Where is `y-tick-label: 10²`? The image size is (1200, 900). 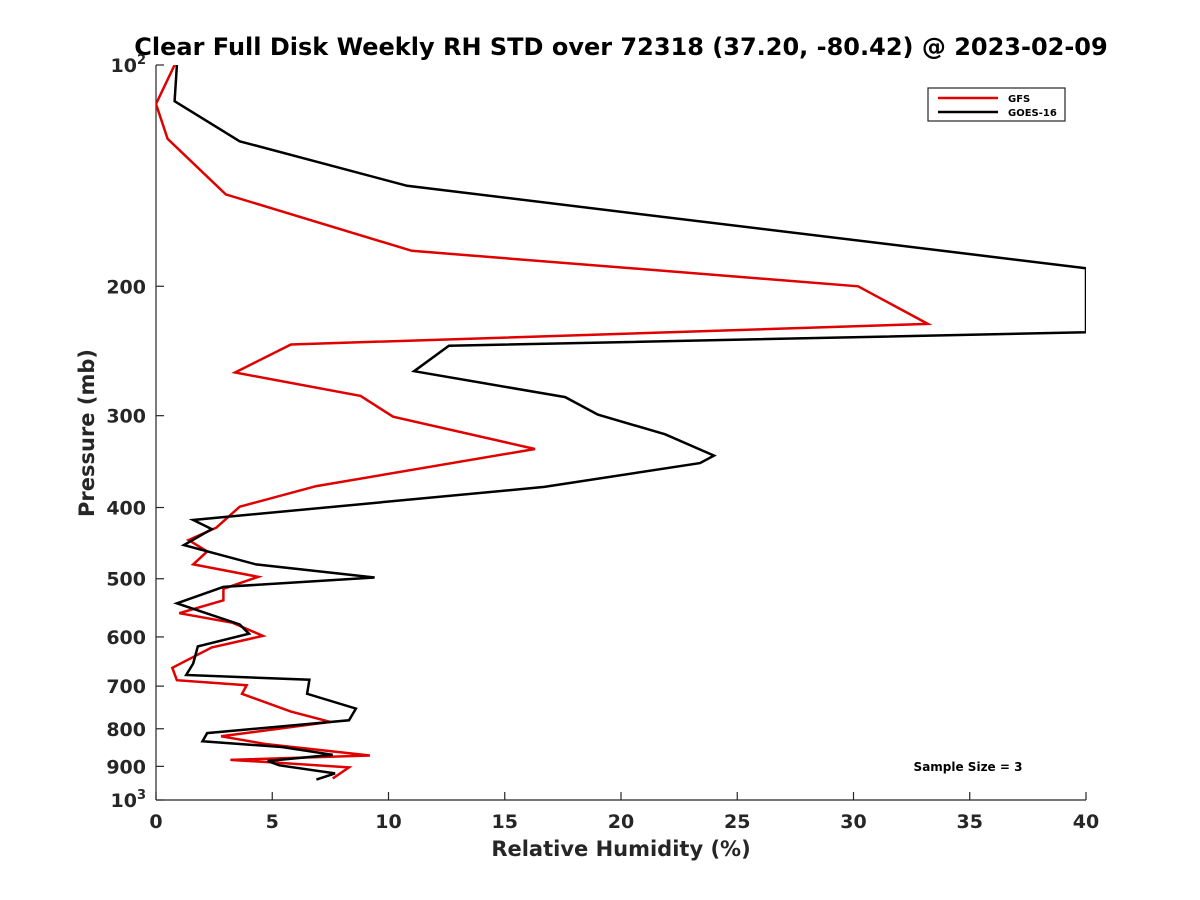
y-tick-label: 10² is located at coordinates (129, 65).